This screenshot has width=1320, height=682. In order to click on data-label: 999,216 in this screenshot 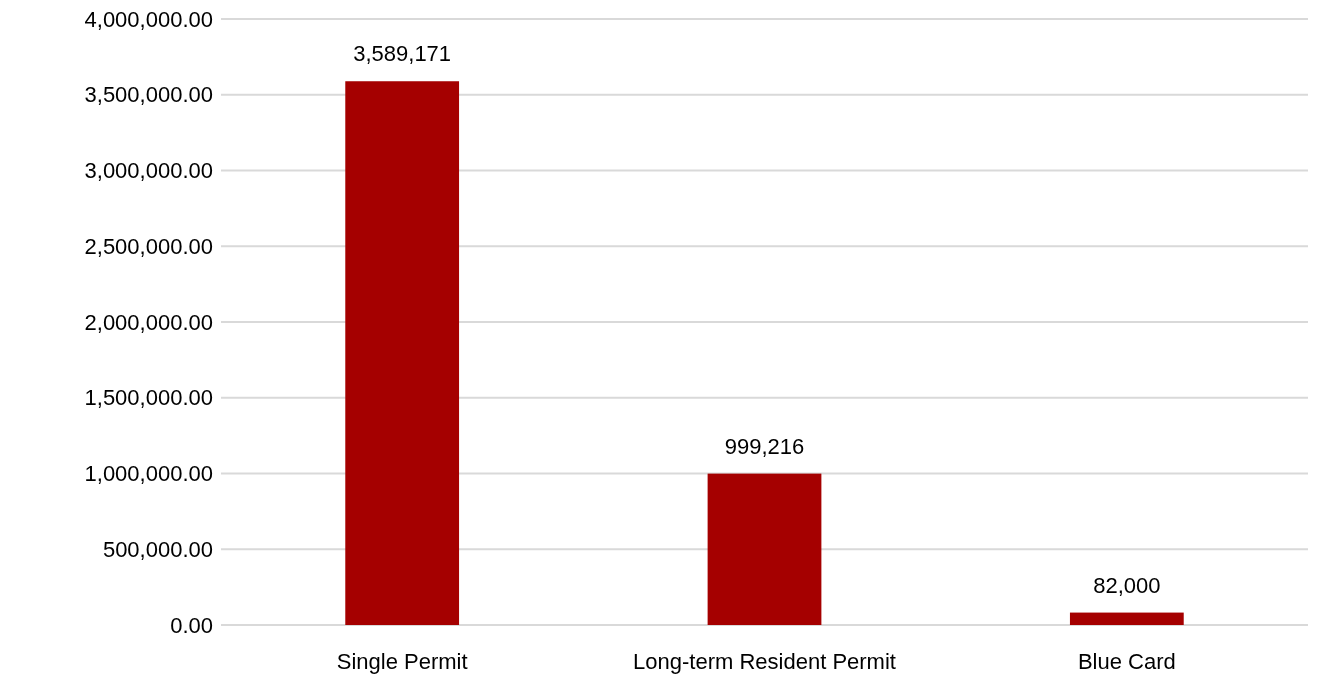, I will do `click(764, 446)`.